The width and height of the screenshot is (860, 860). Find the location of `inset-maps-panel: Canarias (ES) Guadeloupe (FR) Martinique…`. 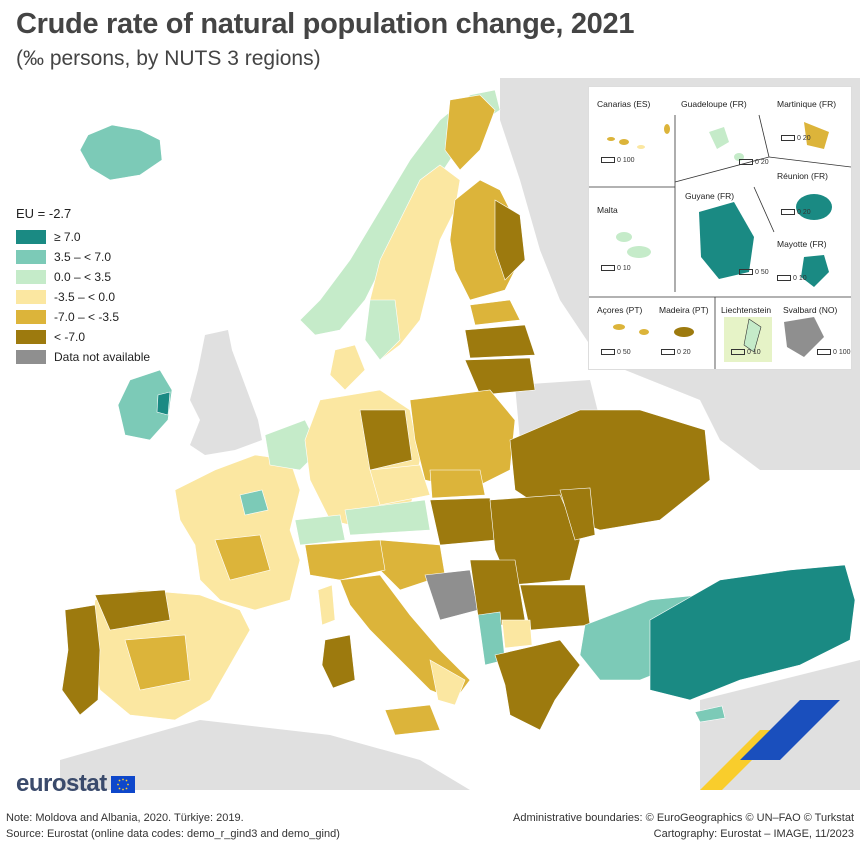

inset-maps-panel: Canarias (ES) Guadeloupe (FR) Martinique… is located at coordinates (720, 228).